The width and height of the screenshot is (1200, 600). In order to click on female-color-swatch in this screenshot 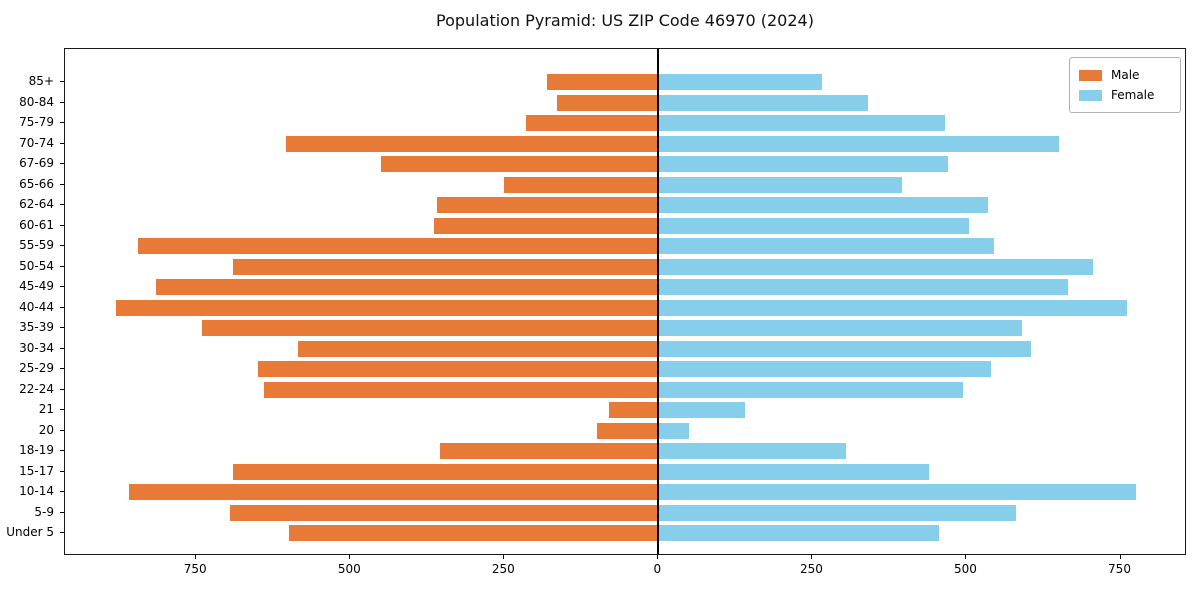, I will do `click(1090, 95)`.